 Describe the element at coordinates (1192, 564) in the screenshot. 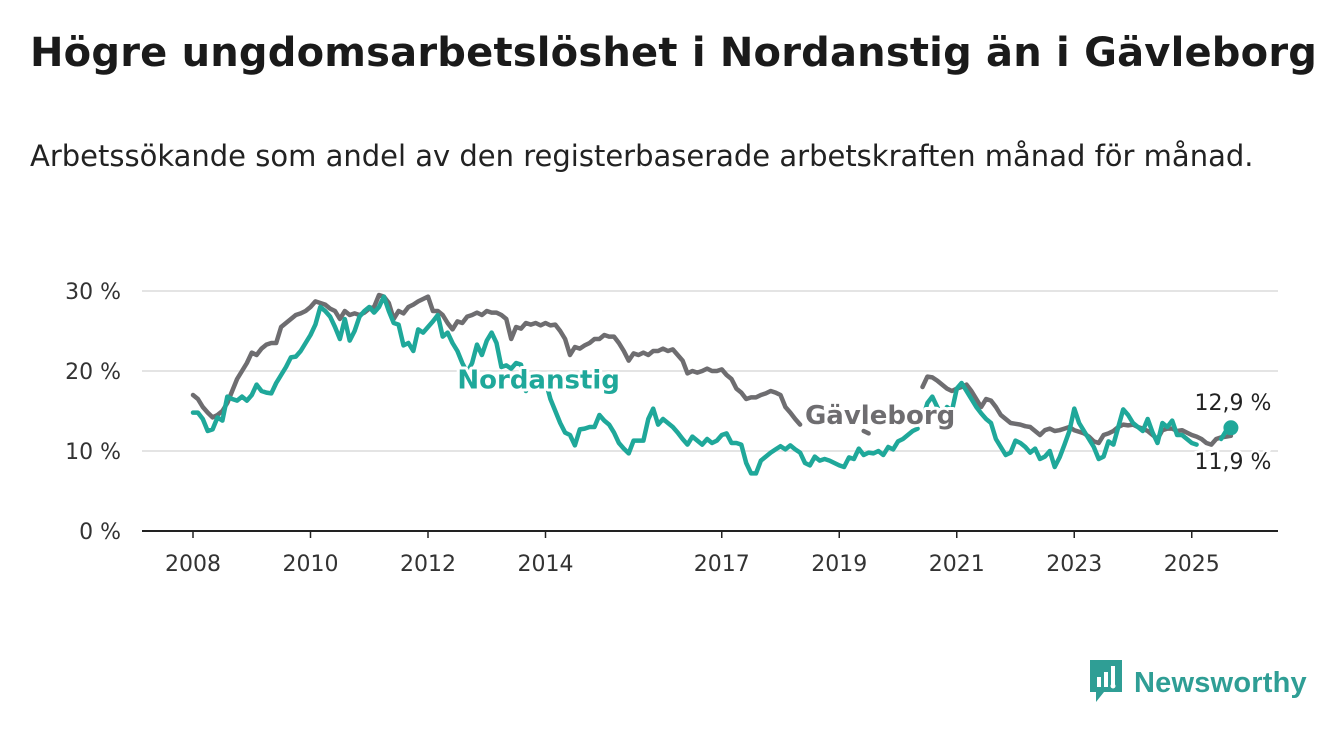

I see `x-tick-label: 2025` at that location.